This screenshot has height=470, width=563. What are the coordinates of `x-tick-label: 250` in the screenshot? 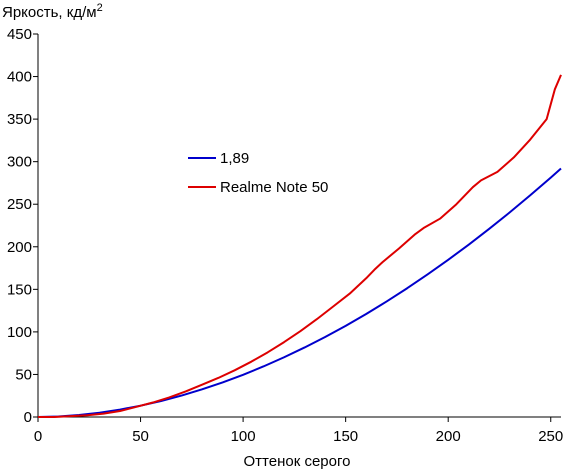 It's located at (550, 436).